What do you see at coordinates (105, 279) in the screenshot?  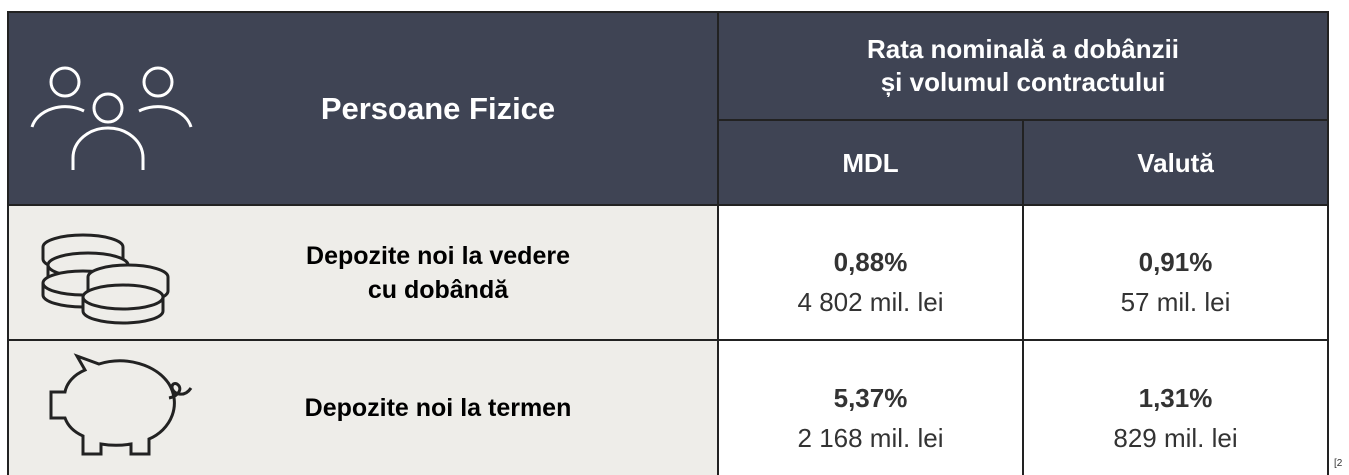 I see `coins-icon` at bounding box center [105, 279].